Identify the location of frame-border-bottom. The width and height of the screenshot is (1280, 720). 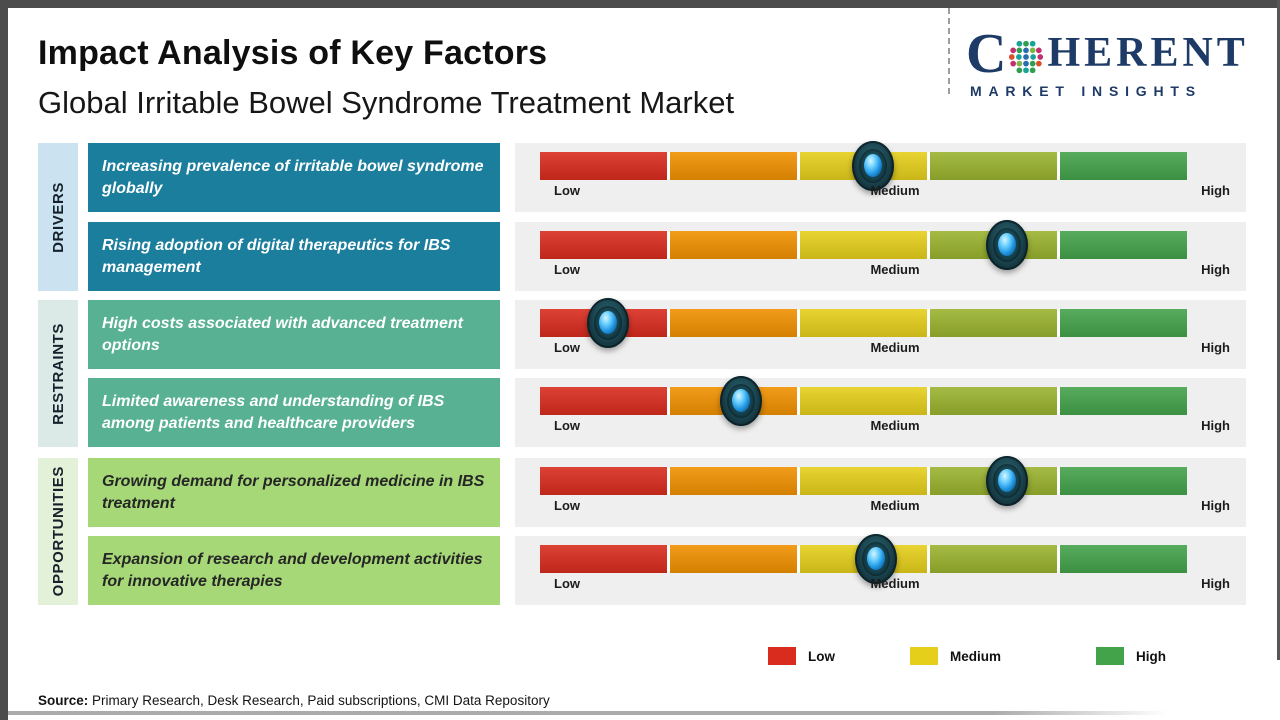
(588, 713).